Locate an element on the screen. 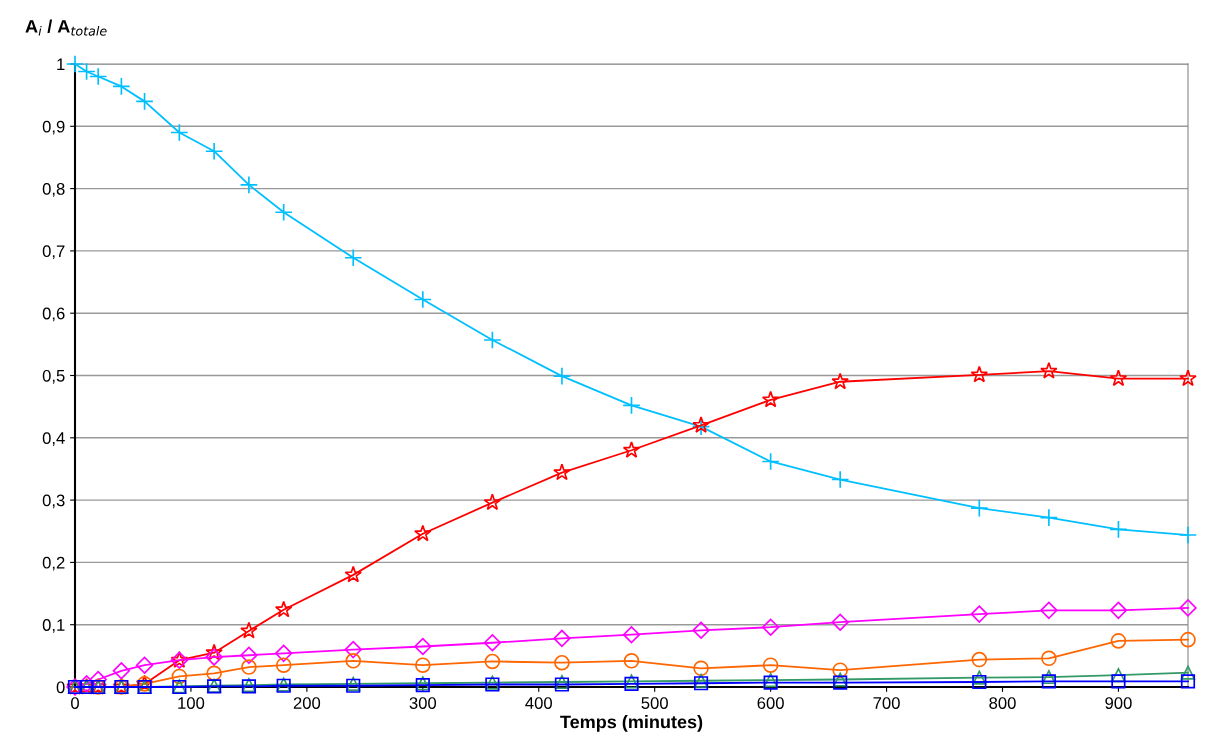  x-tick-label: 100 is located at coordinates (191, 703).